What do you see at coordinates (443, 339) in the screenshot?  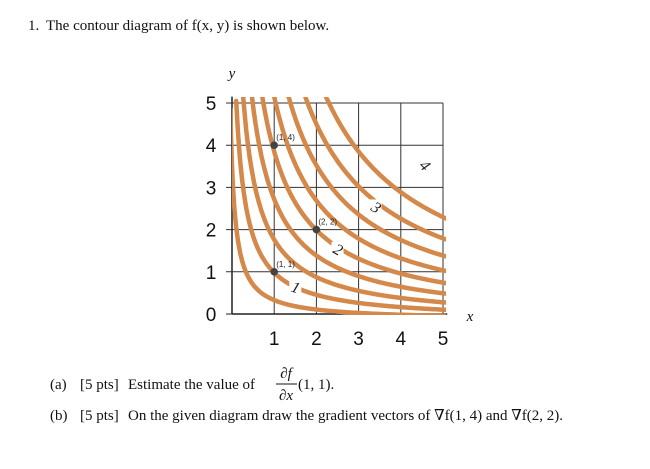 I see `x-tick-label: 5` at bounding box center [443, 339].